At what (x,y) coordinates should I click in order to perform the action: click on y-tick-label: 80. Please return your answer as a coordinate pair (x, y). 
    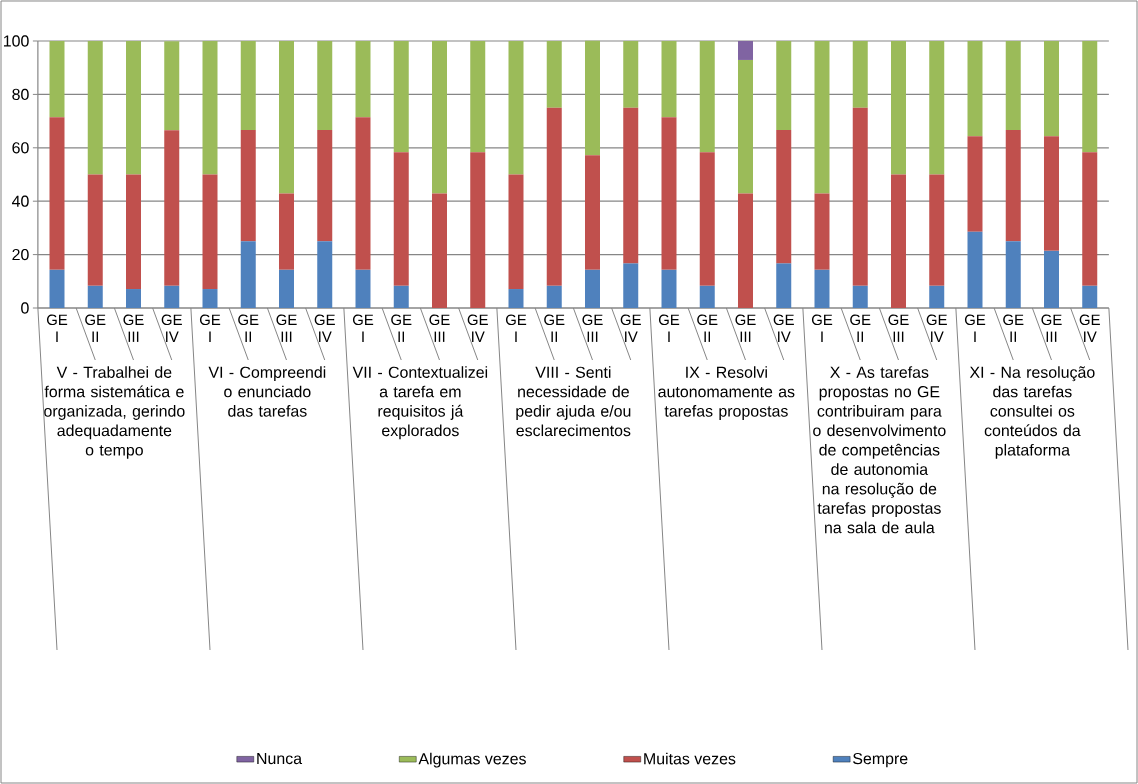
    Looking at the image, I should click on (20, 94).